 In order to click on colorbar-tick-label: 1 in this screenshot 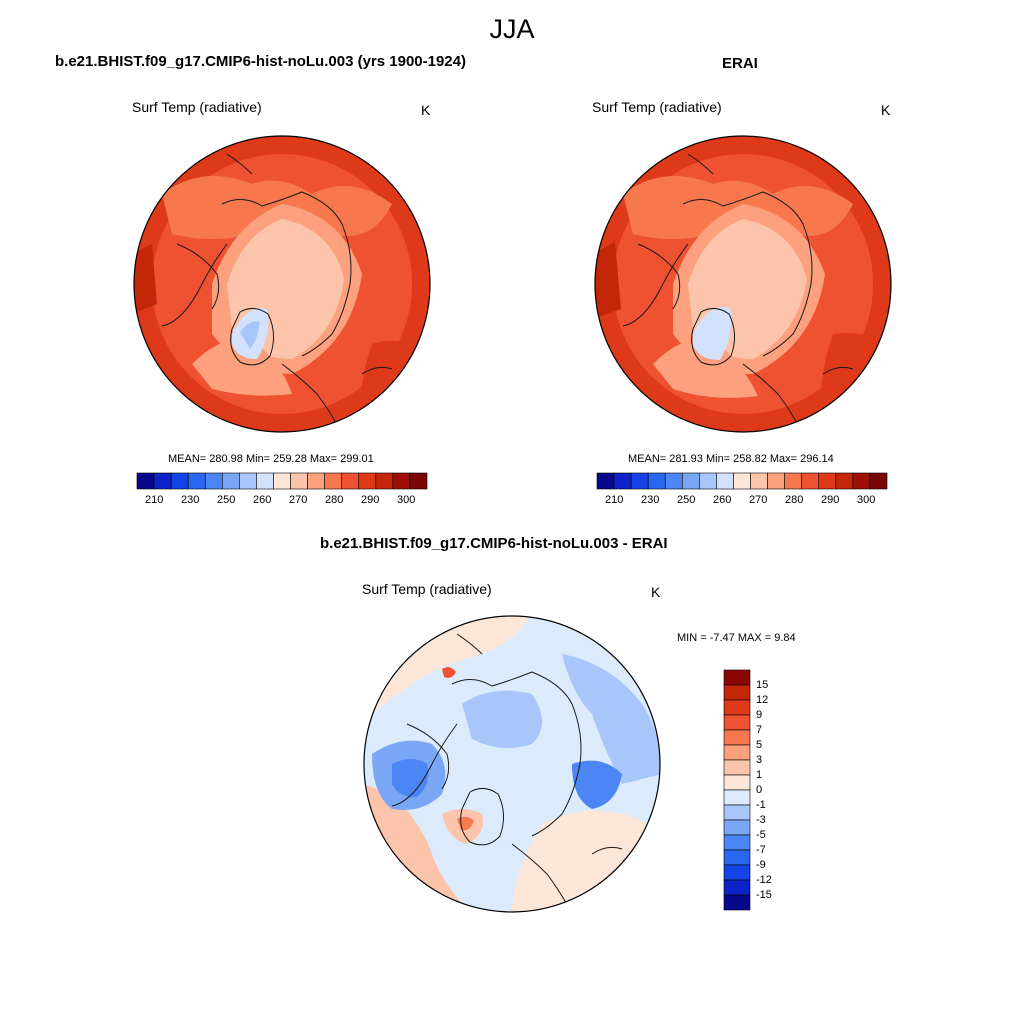, I will do `click(759, 775)`.